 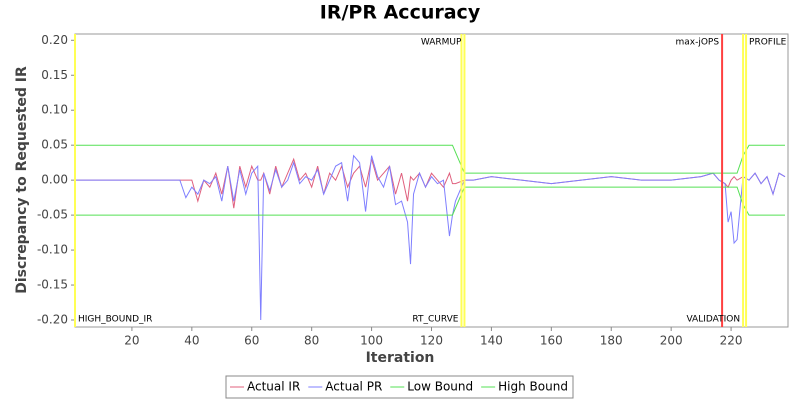 I want to click on legend-label: High Bound, so click(x=533, y=387).